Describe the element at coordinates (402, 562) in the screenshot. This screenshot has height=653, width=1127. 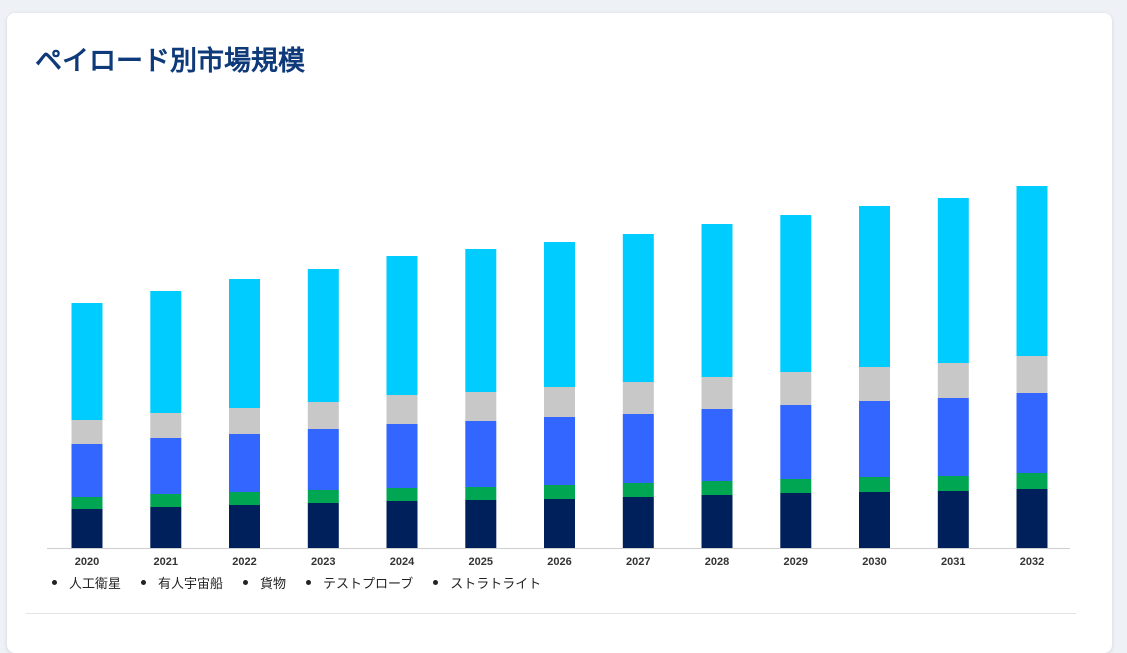
I see `x-tick-label: 2024` at that location.